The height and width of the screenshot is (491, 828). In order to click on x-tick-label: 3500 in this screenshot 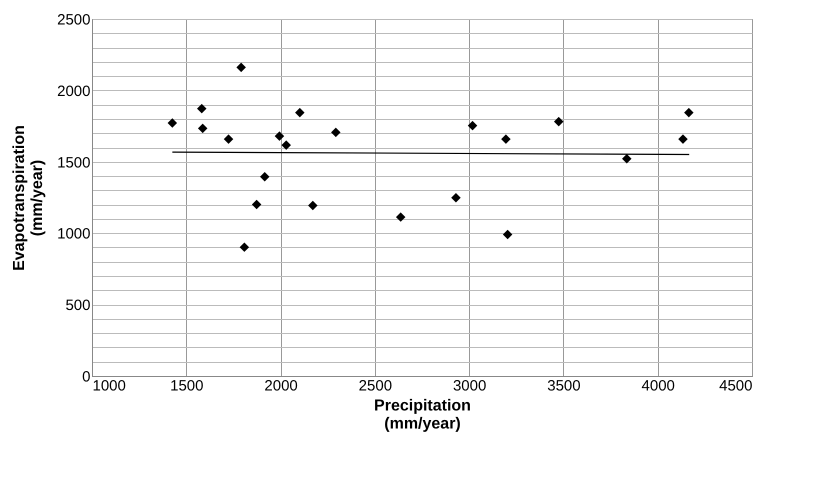, I will do `click(564, 386)`.